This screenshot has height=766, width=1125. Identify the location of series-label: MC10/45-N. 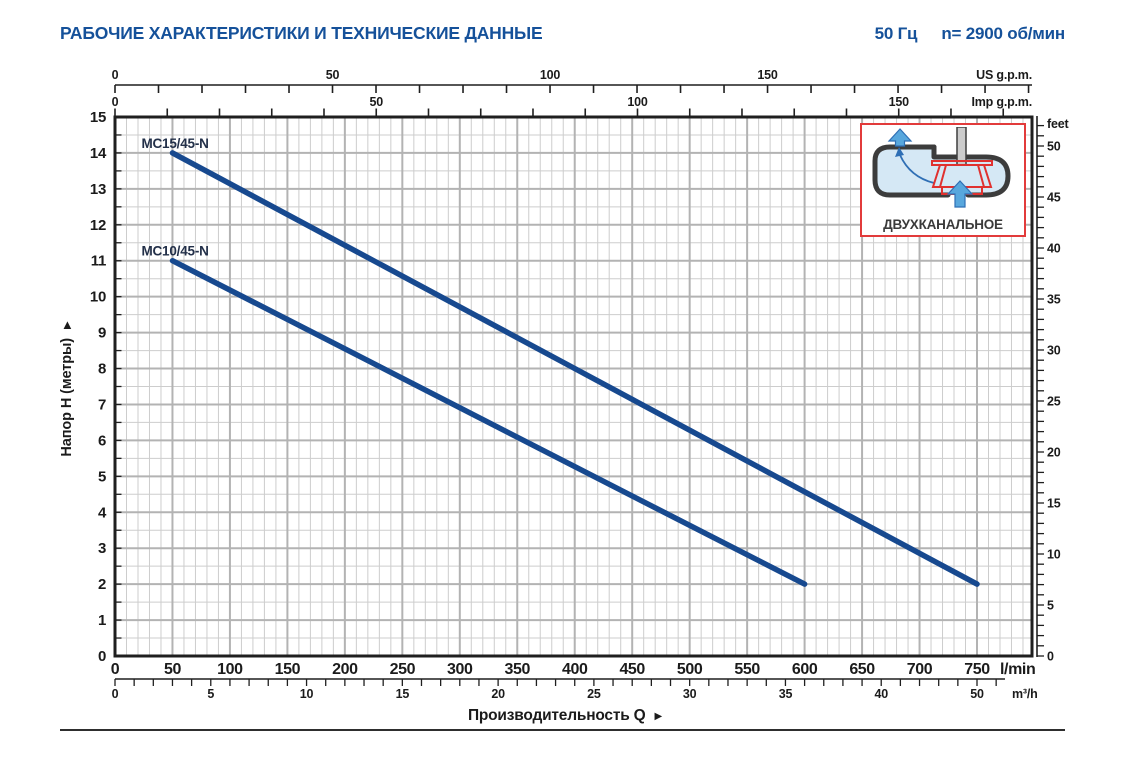
(174, 251).